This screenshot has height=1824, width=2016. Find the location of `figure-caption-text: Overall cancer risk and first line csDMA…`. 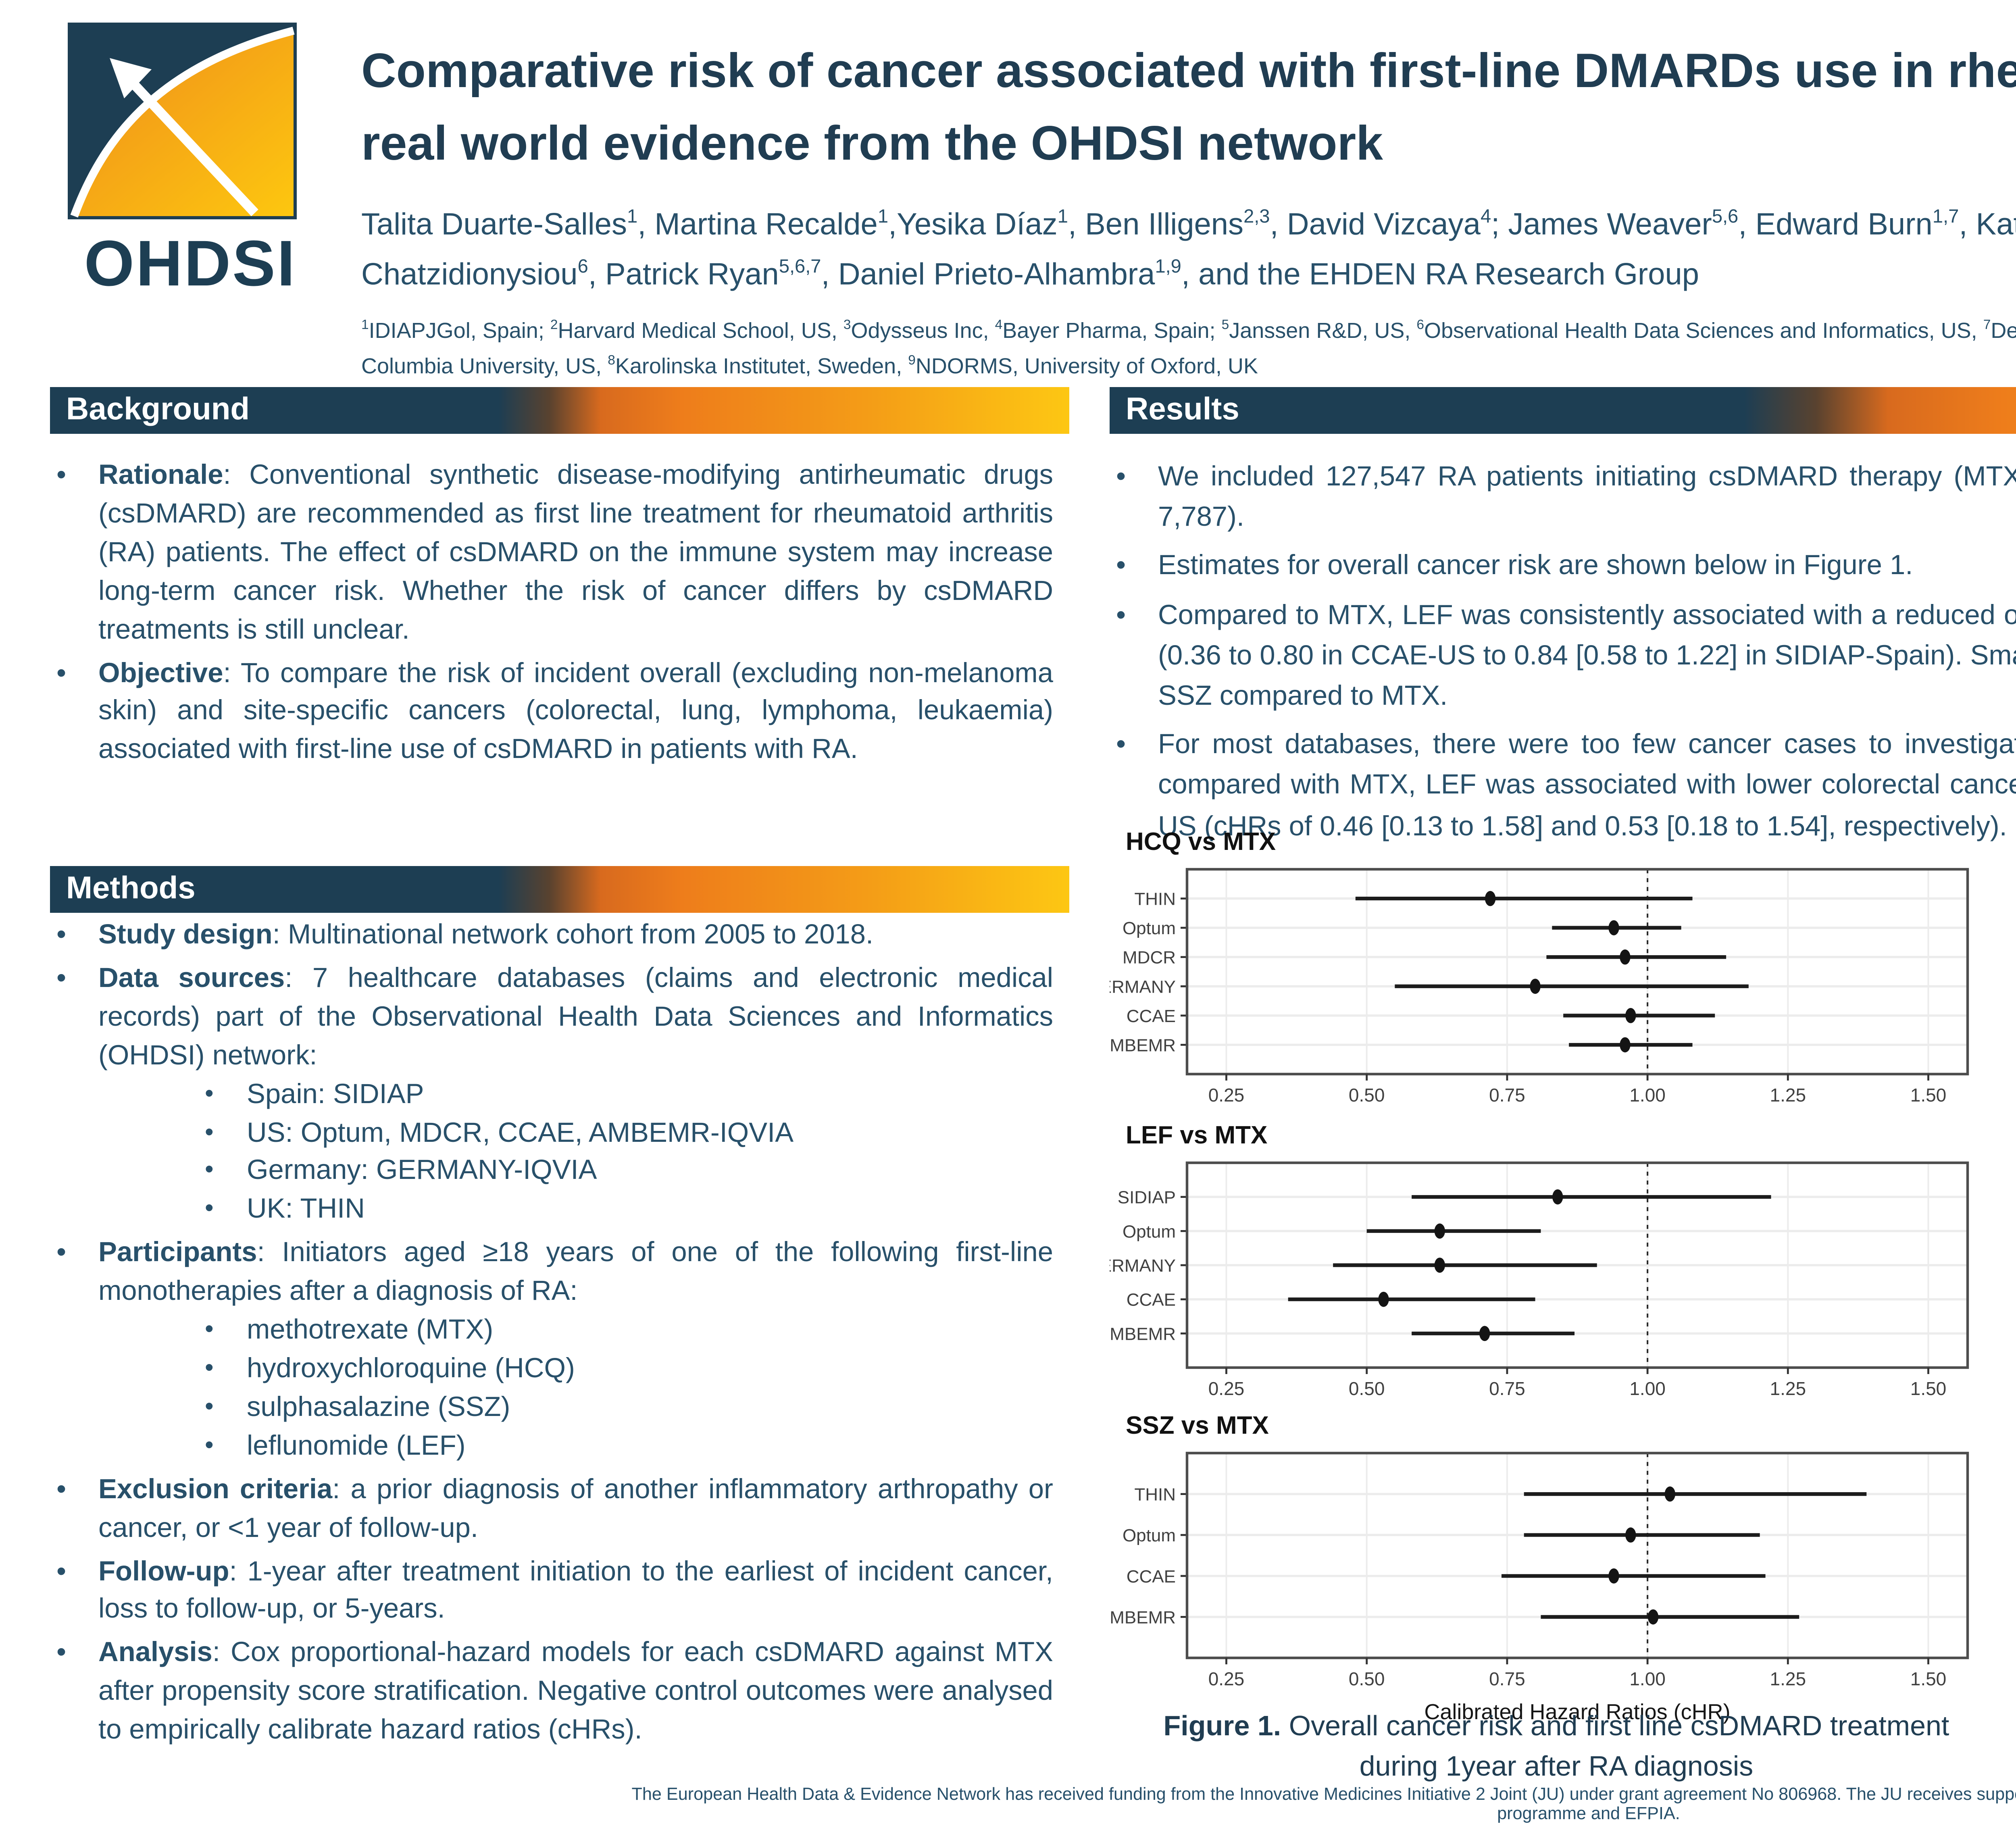

figure-caption-text: Overall cancer risk and first line csDMA… is located at coordinates (1615, 1746).